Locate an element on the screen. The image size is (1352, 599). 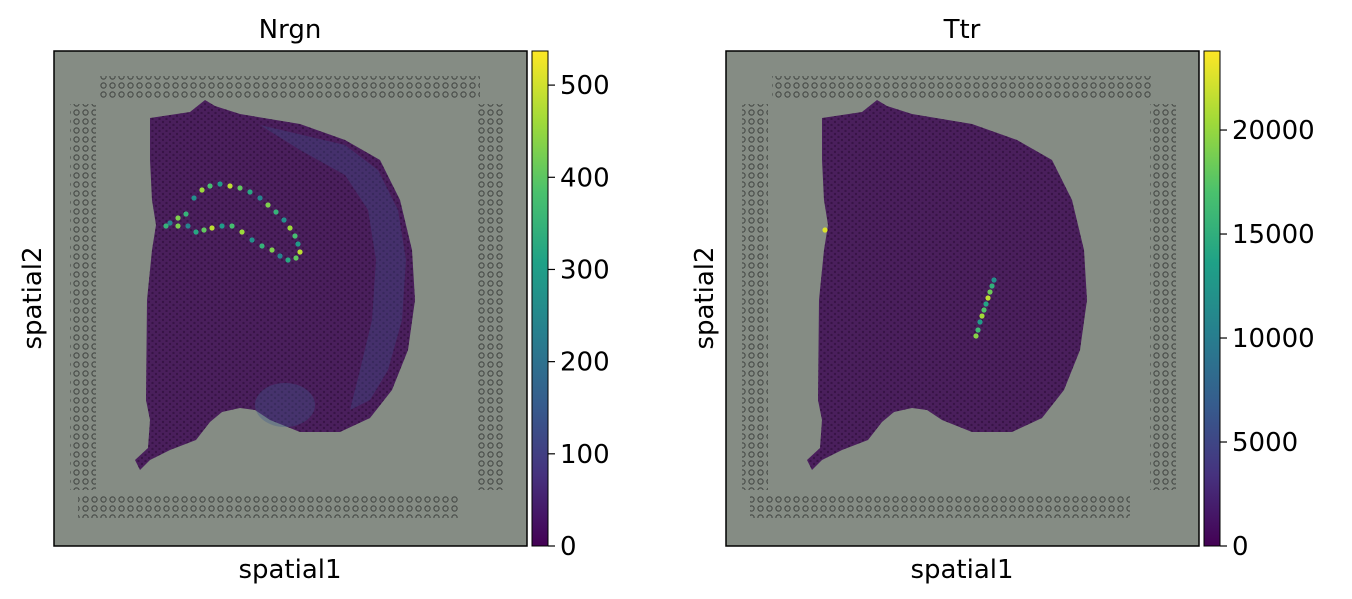
colorbar-ticks: 0 100 200 300 400 500 is located at coordinates (579, 316).